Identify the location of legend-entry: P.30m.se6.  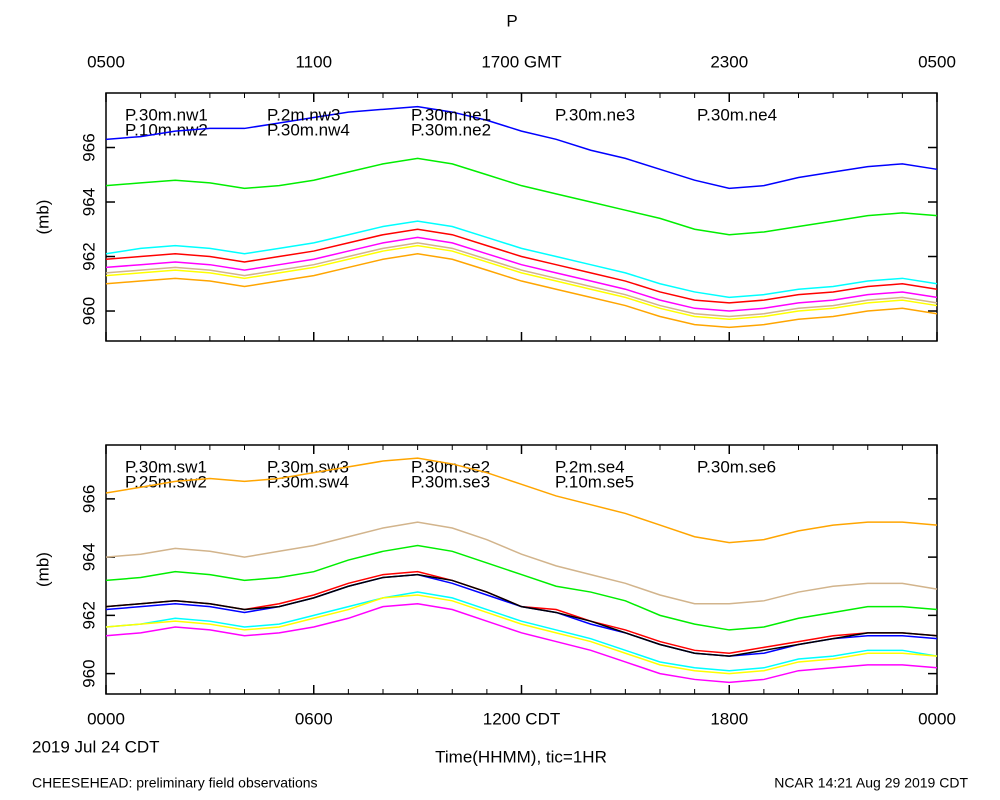
(736, 466).